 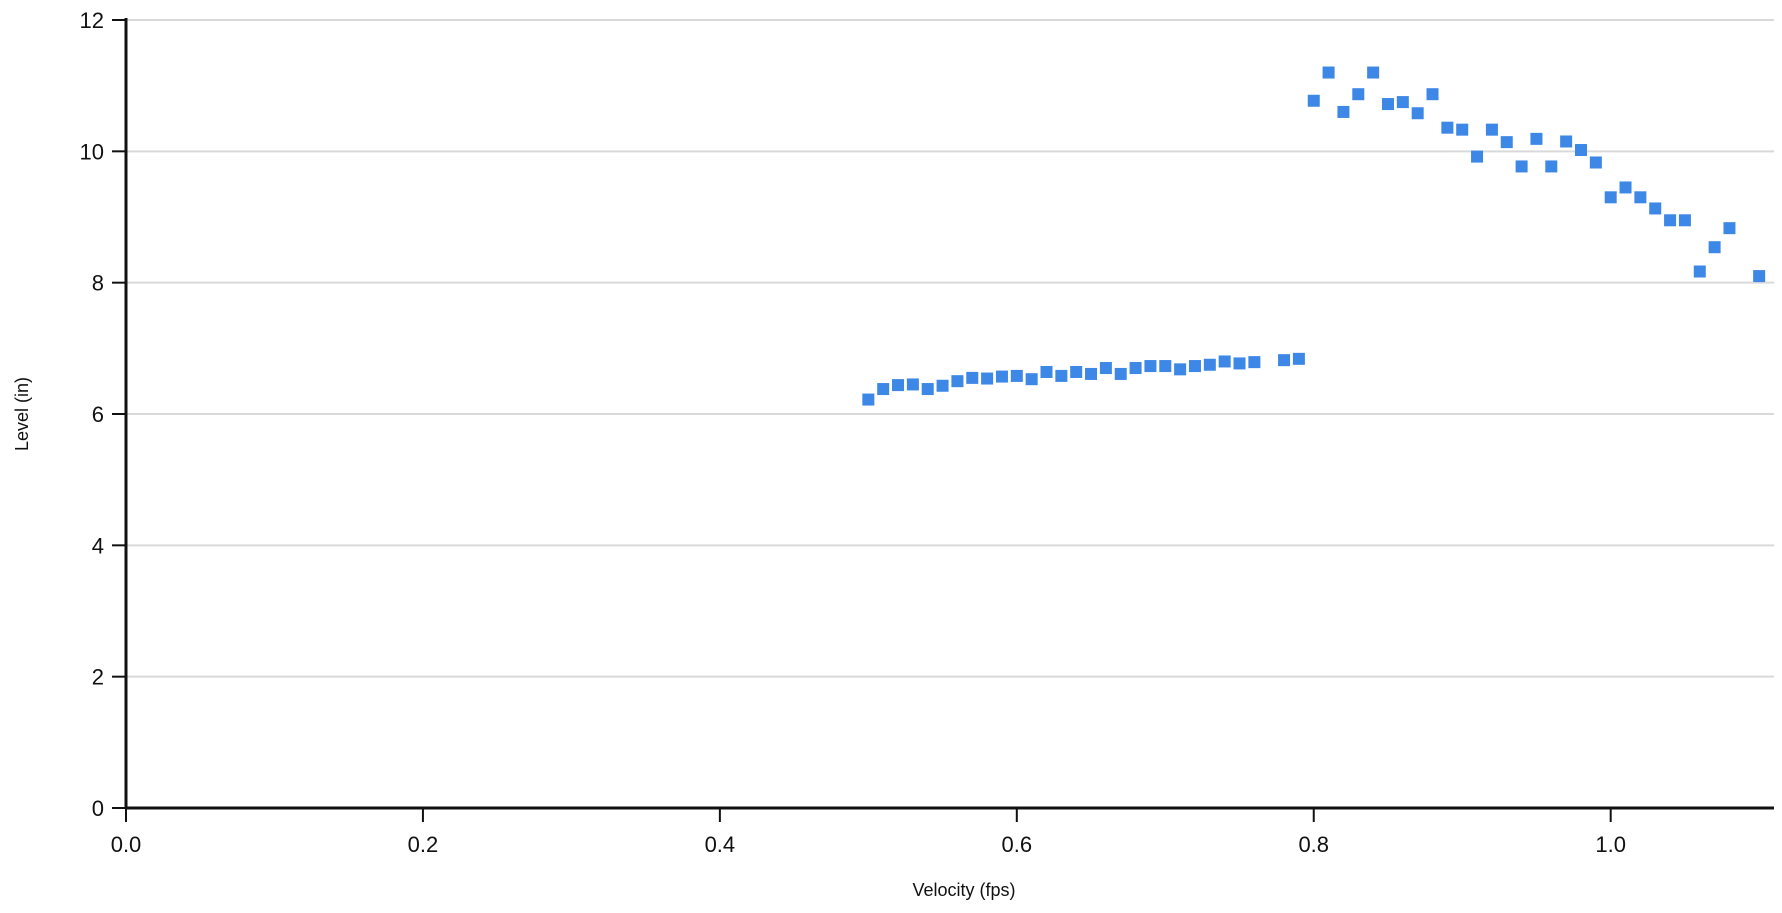 What do you see at coordinates (22, 414) in the screenshot?
I see `y-axis-title: Level (in)` at bounding box center [22, 414].